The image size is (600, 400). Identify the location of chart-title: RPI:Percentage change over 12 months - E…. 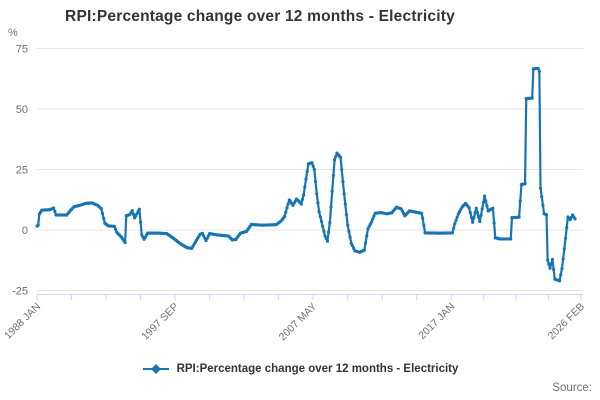
(260, 16).